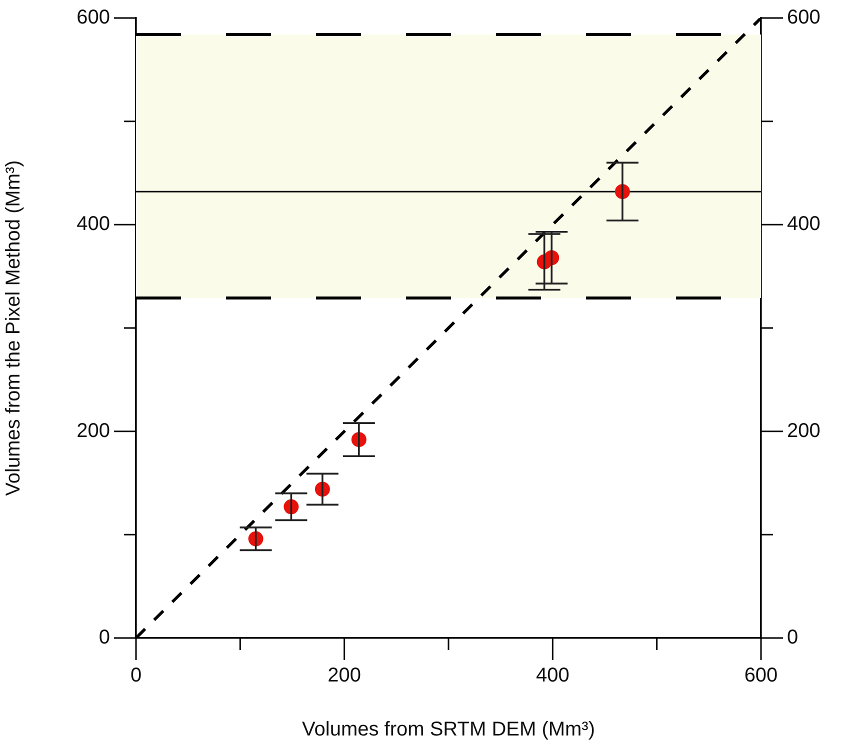 The image size is (852, 744). I want to click on y-tick-label: 0, so click(104, 637).